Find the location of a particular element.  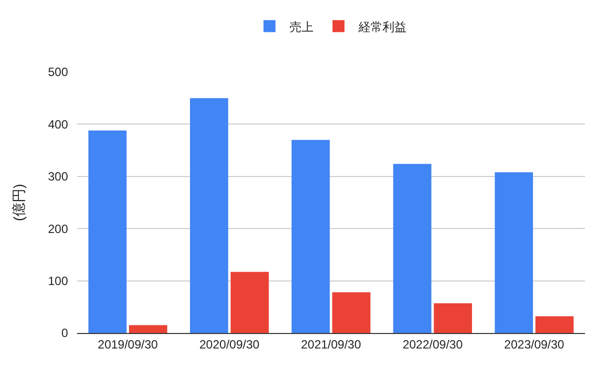

x-tick-label: 2022/09/30 is located at coordinates (432, 344).